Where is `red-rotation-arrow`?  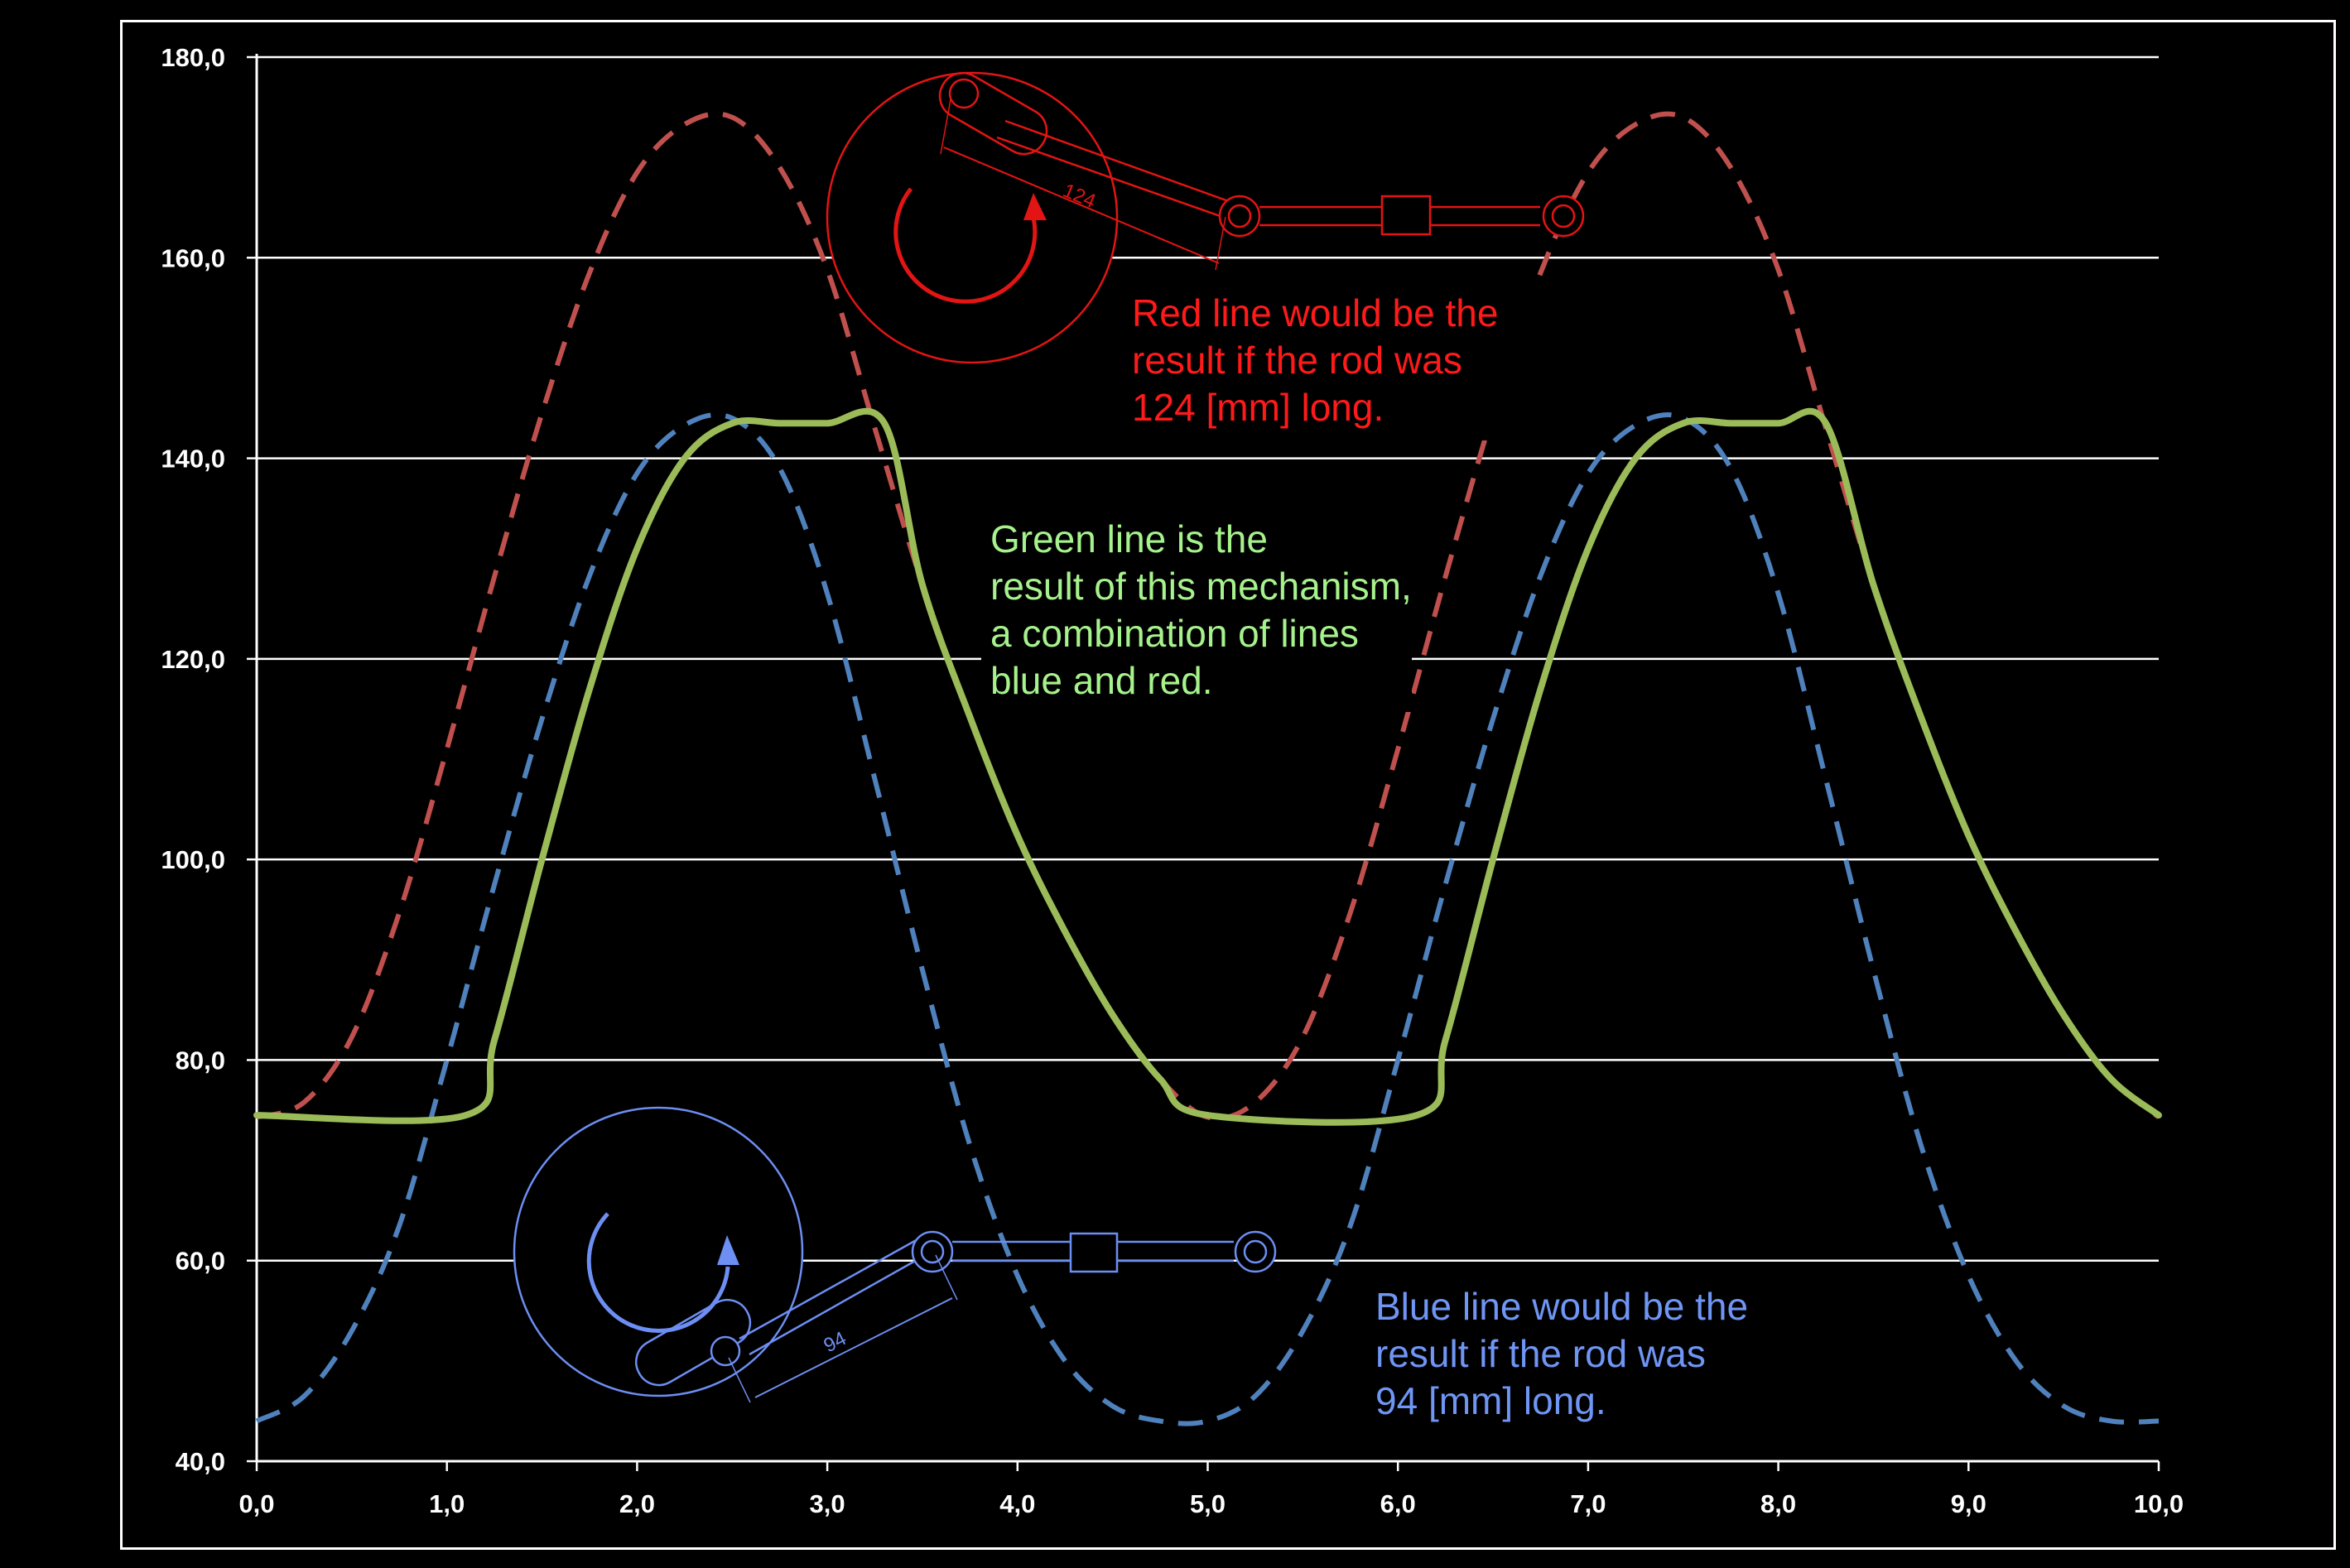 red-rotation-arrow is located at coordinates (965, 245).